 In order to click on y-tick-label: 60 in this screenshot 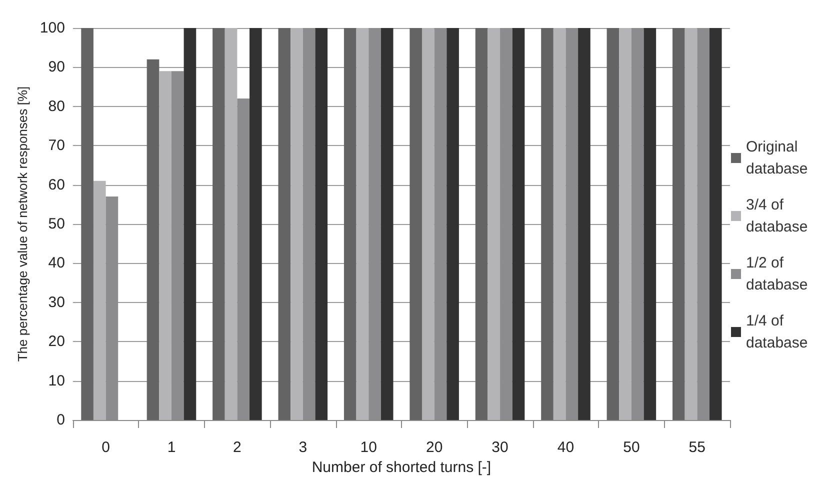, I will do `click(56, 185)`.